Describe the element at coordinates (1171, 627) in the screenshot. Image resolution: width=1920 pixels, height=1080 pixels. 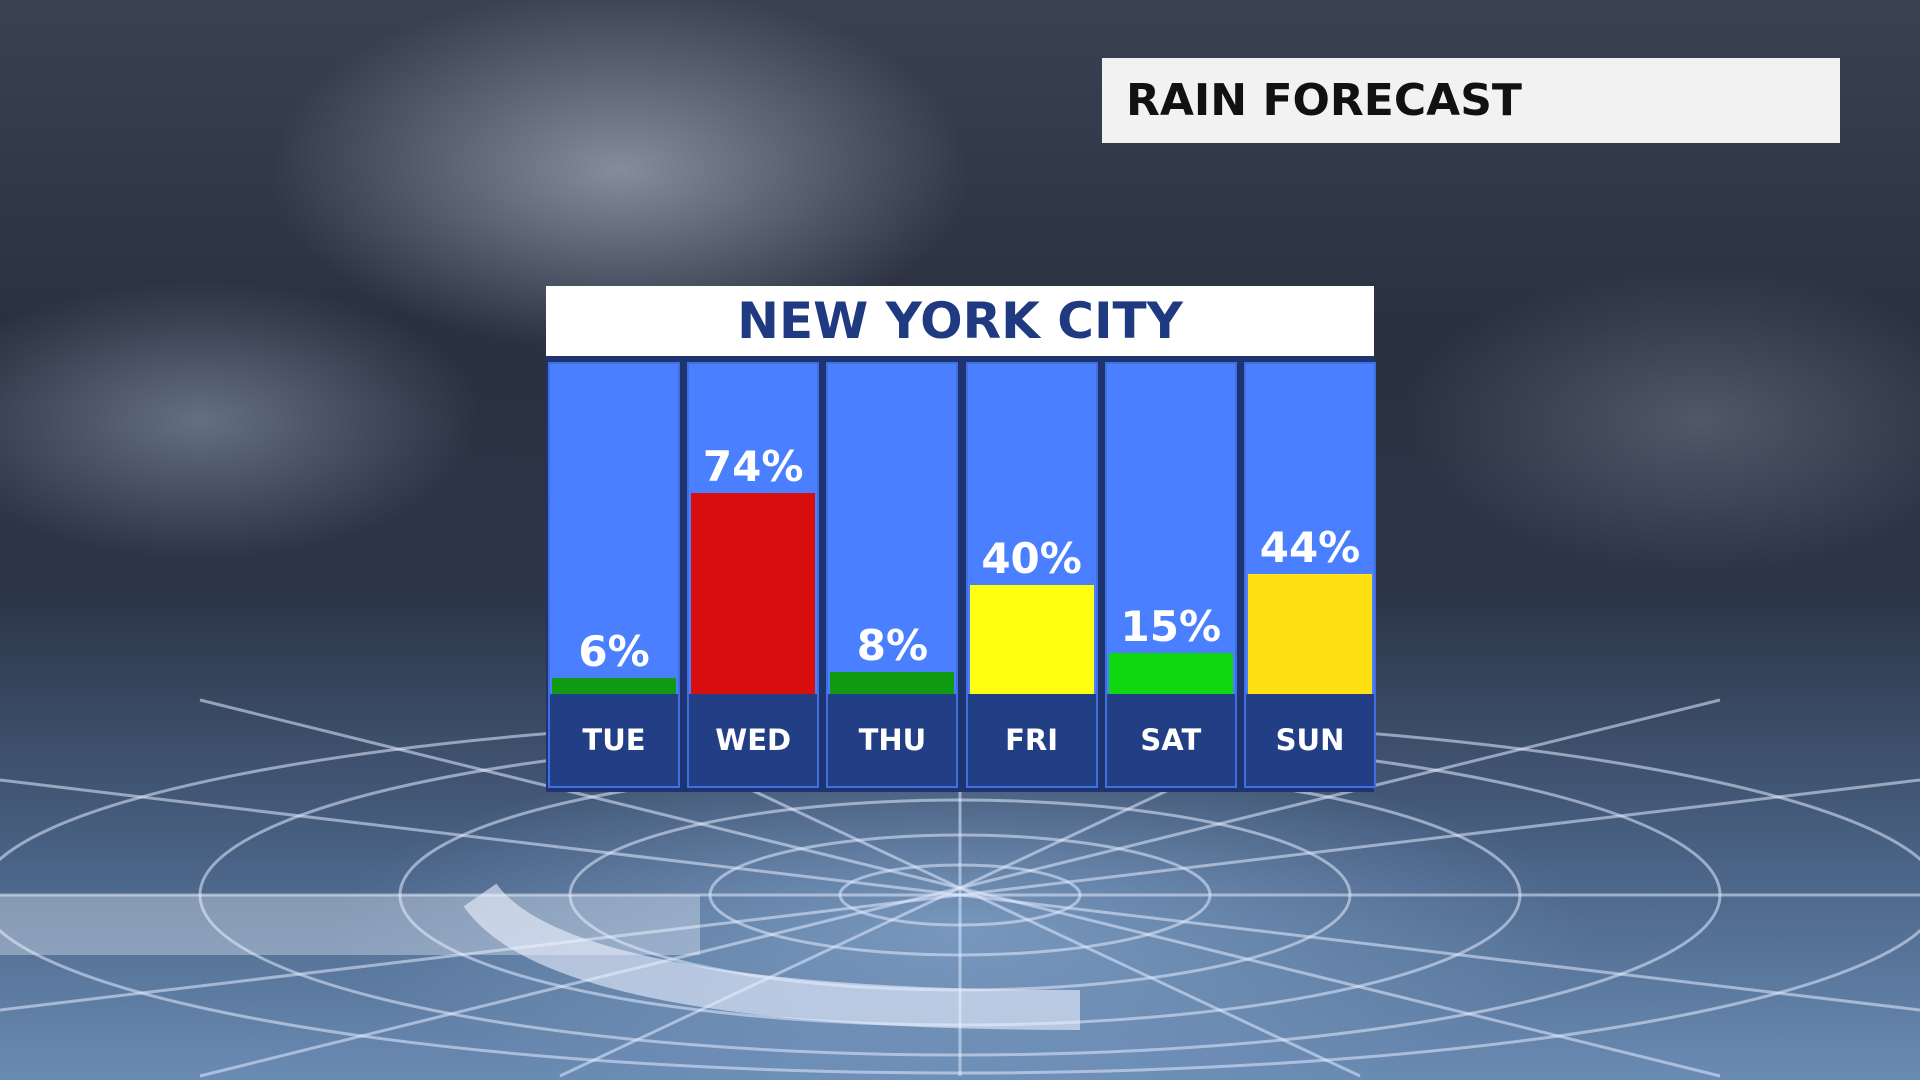
I see `data-label-sat: 15%` at that location.